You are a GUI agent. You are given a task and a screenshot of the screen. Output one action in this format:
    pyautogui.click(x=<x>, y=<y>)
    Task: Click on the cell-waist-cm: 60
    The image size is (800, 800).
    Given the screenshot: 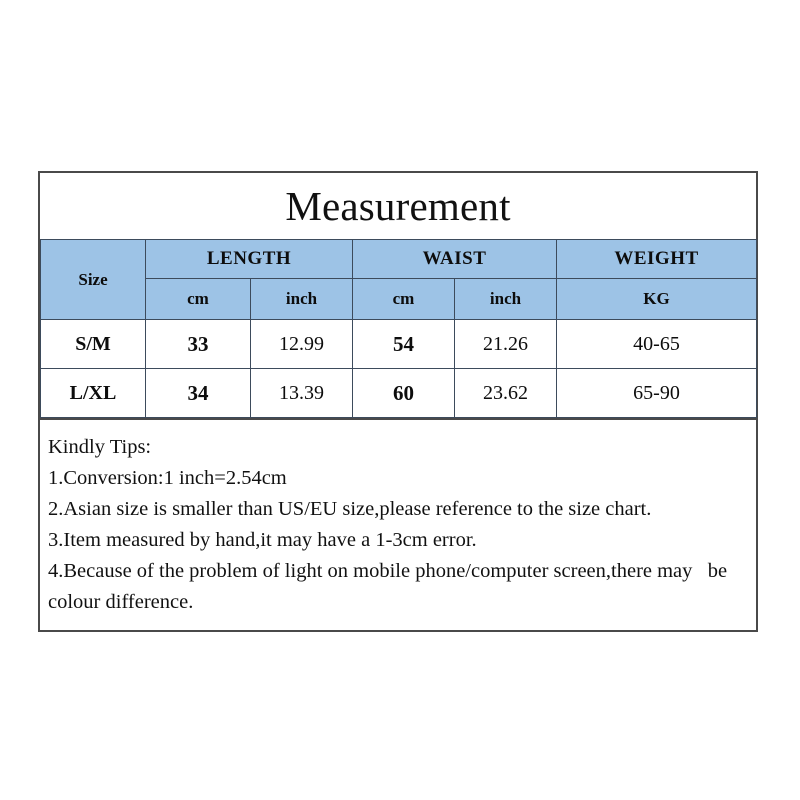 What is the action you would take?
    pyautogui.click(x=403, y=393)
    